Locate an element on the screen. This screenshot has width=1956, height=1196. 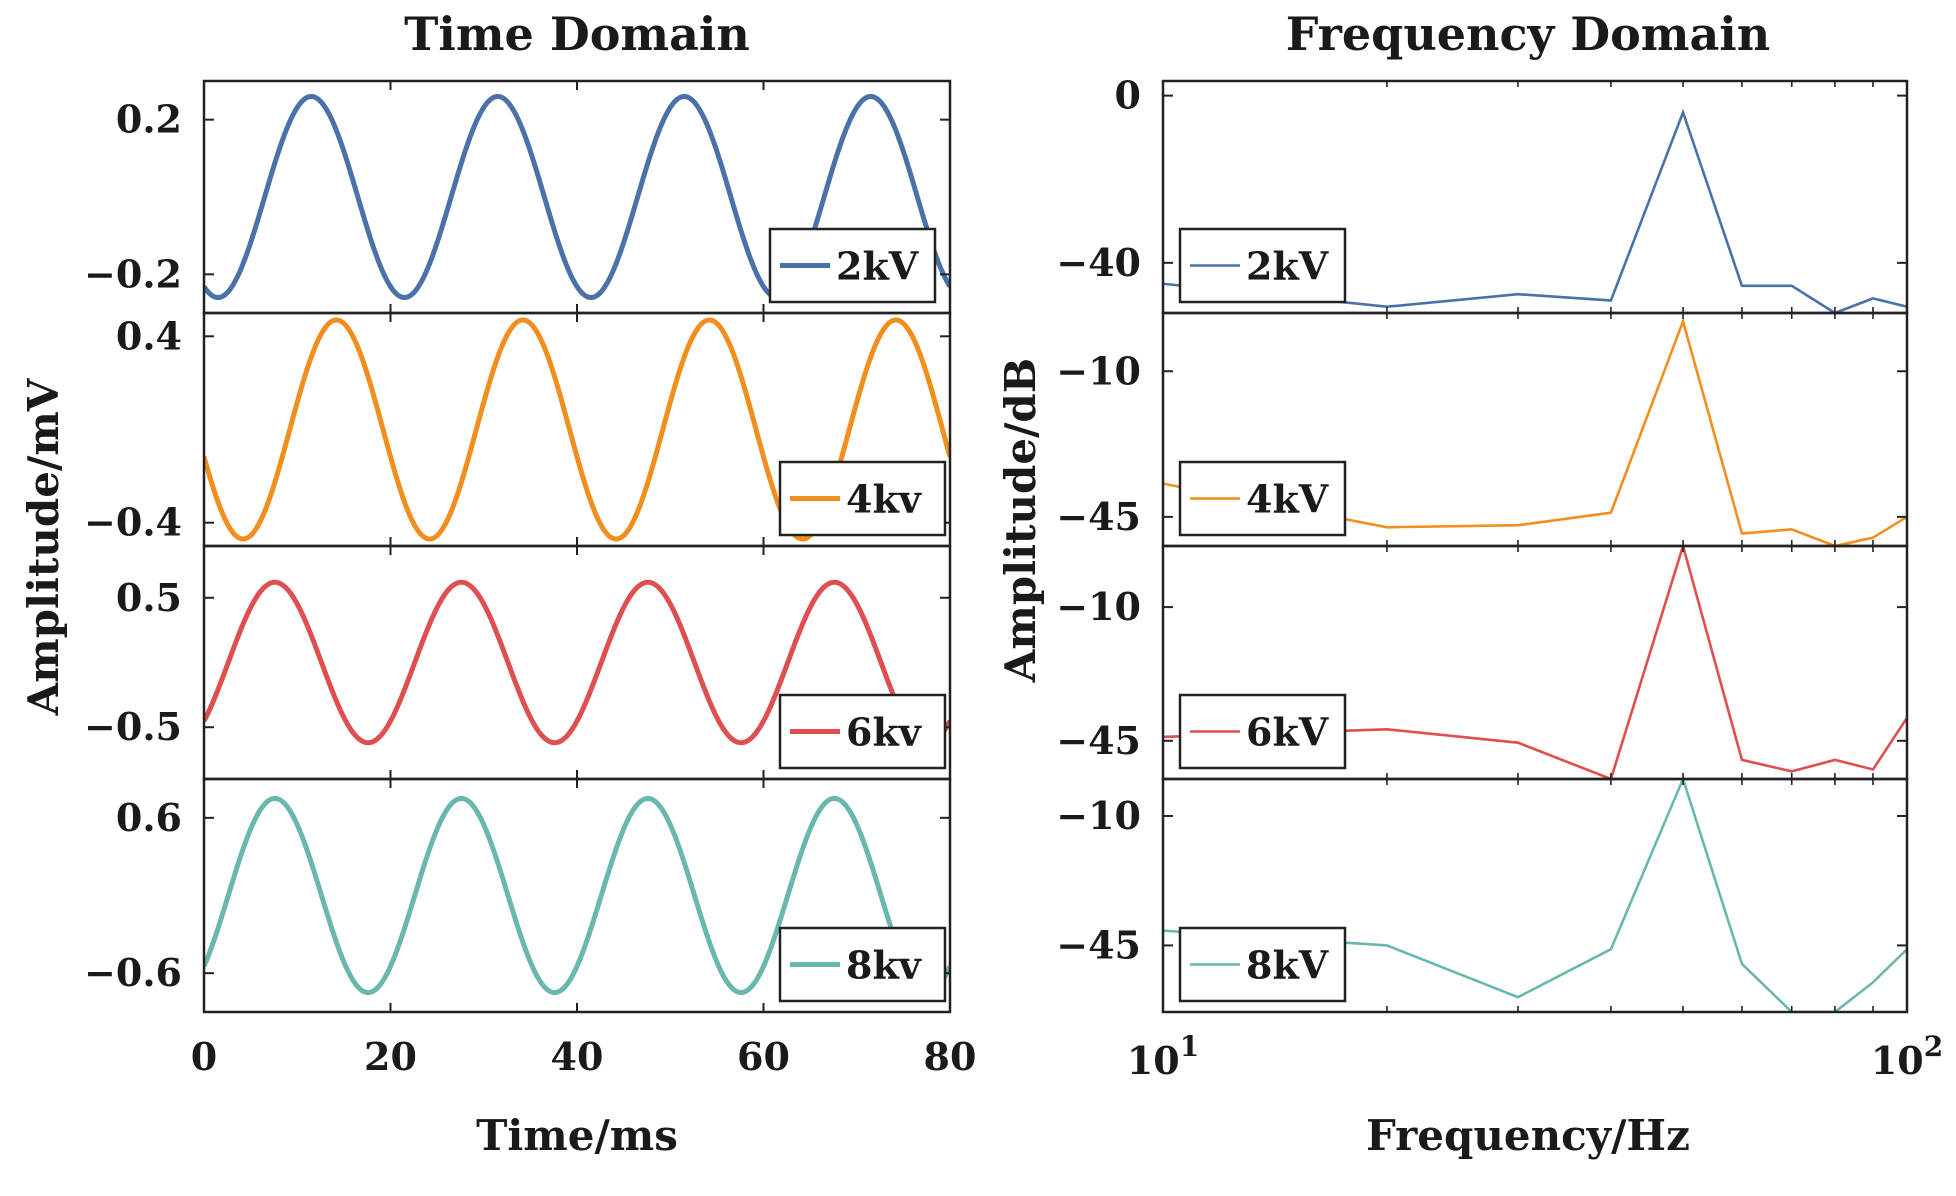
freq-xtick-label: 10¹ is located at coordinates (1163, 1056).